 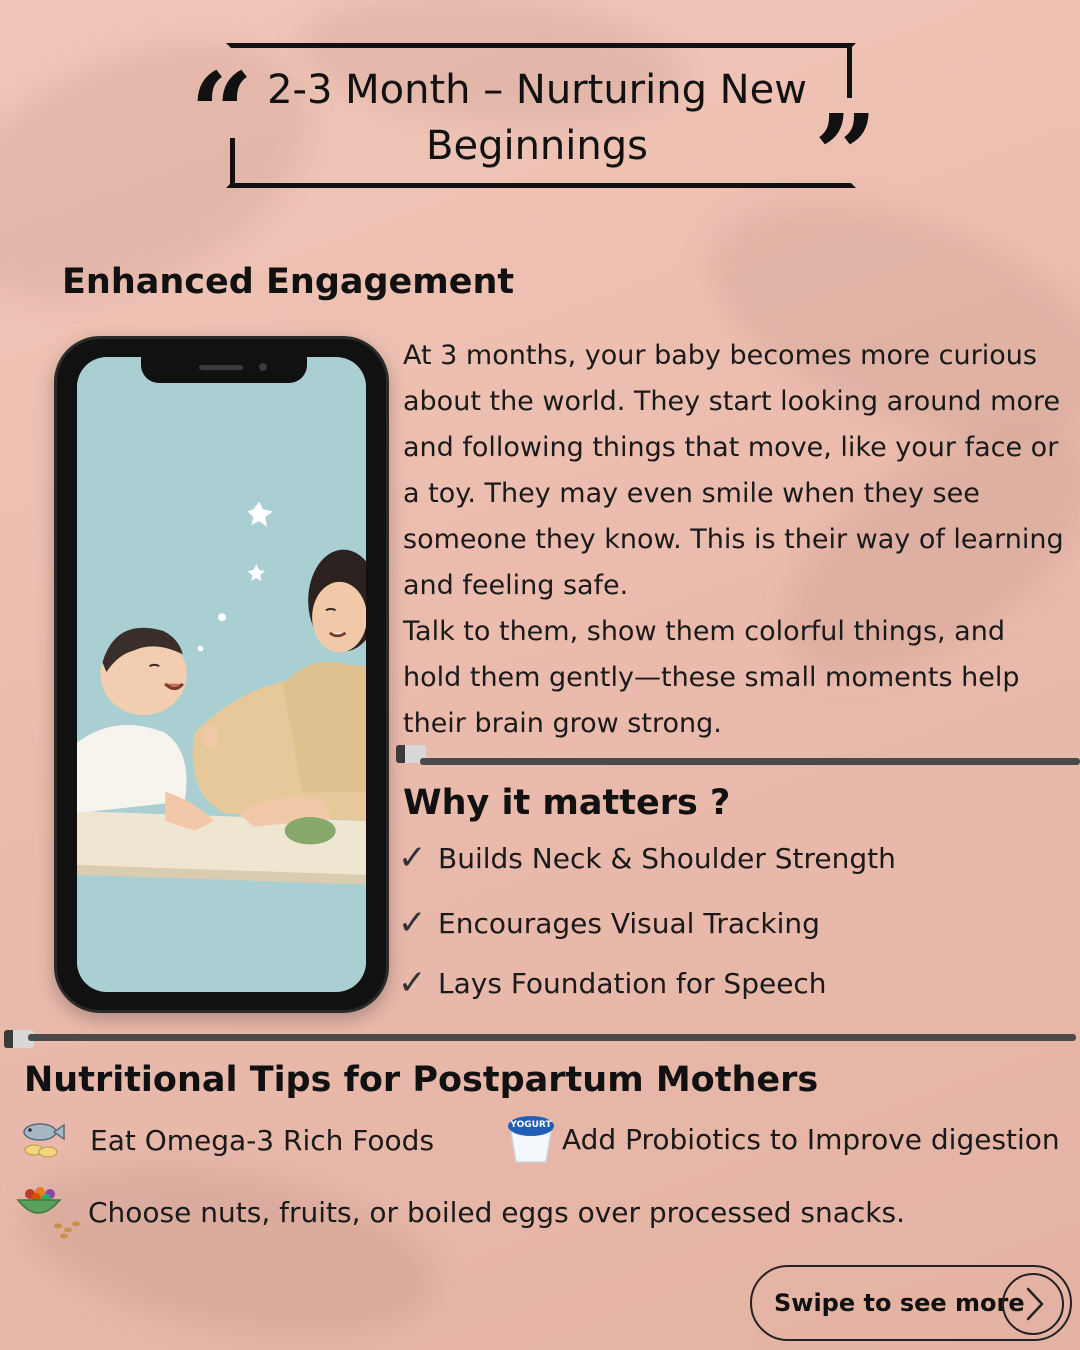 What do you see at coordinates (230, 1242) in the screenshot?
I see `leaf-shadow` at bounding box center [230, 1242].